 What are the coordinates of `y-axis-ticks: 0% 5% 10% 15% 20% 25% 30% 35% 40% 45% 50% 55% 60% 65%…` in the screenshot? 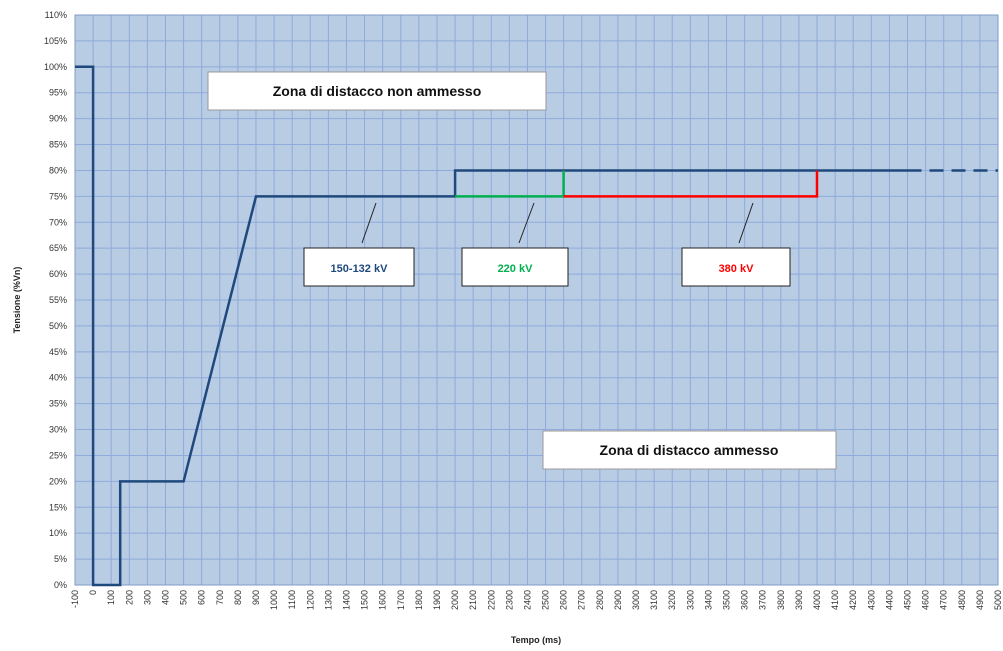 It's located at (55, 300).